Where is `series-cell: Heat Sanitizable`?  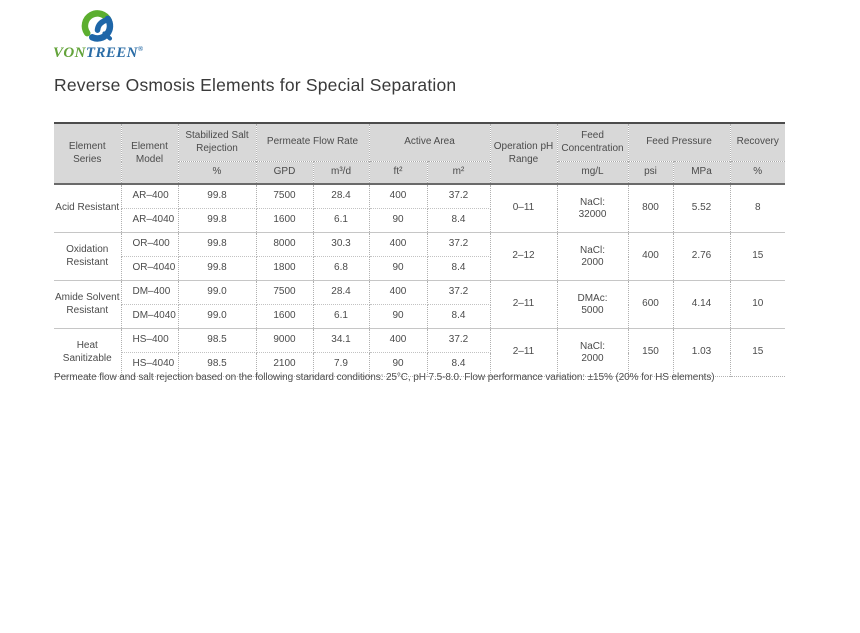
series-cell: Heat Sanitizable is located at coordinates (88, 352).